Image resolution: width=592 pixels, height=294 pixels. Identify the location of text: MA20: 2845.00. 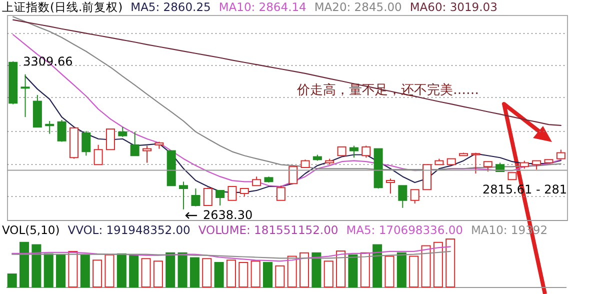
(358, 7).